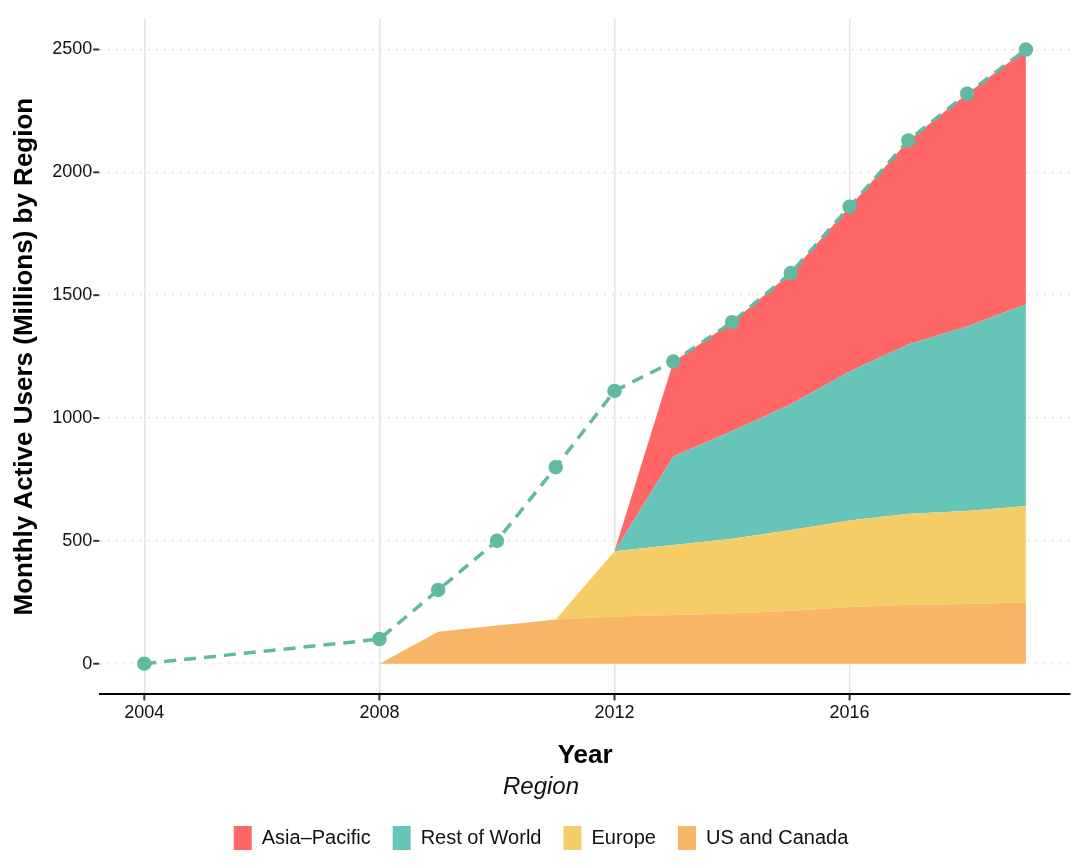 This screenshot has width=1079, height=865. What do you see at coordinates (777, 836) in the screenshot?
I see `legend-label: US and Canada` at bounding box center [777, 836].